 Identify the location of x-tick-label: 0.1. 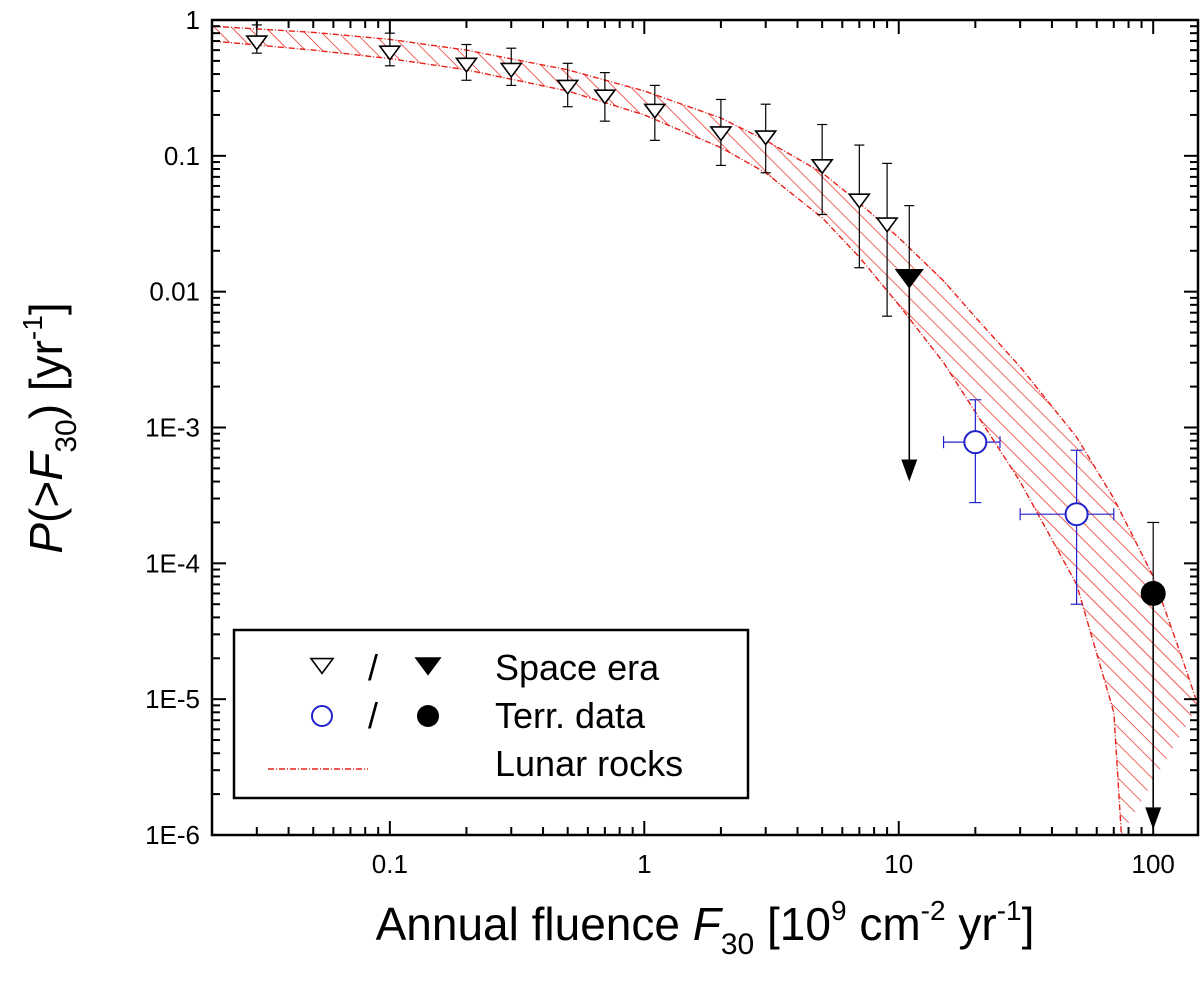
(390, 864).